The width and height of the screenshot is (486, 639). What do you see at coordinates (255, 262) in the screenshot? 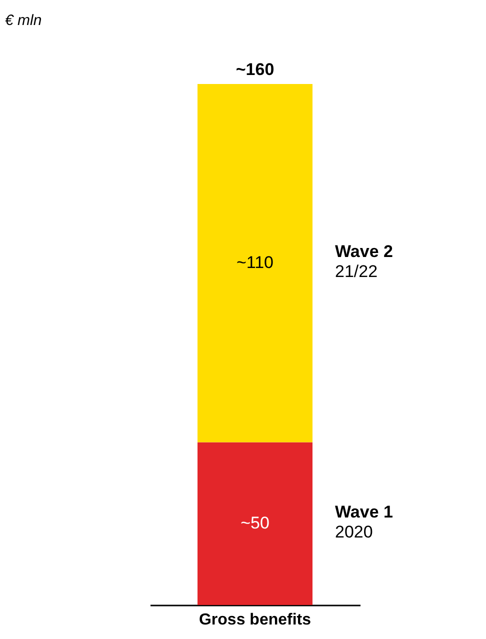
I see `data-label: ~110` at bounding box center [255, 262].